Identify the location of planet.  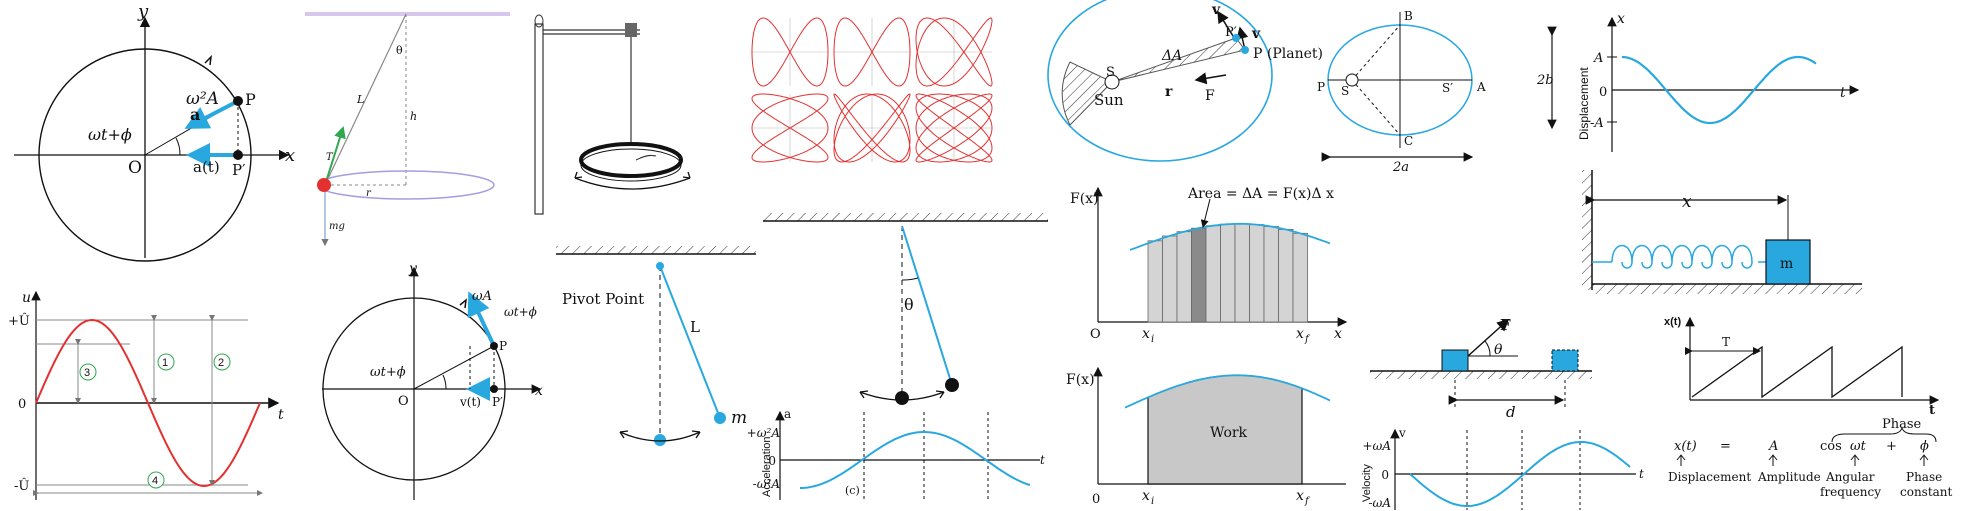
(1245, 50).